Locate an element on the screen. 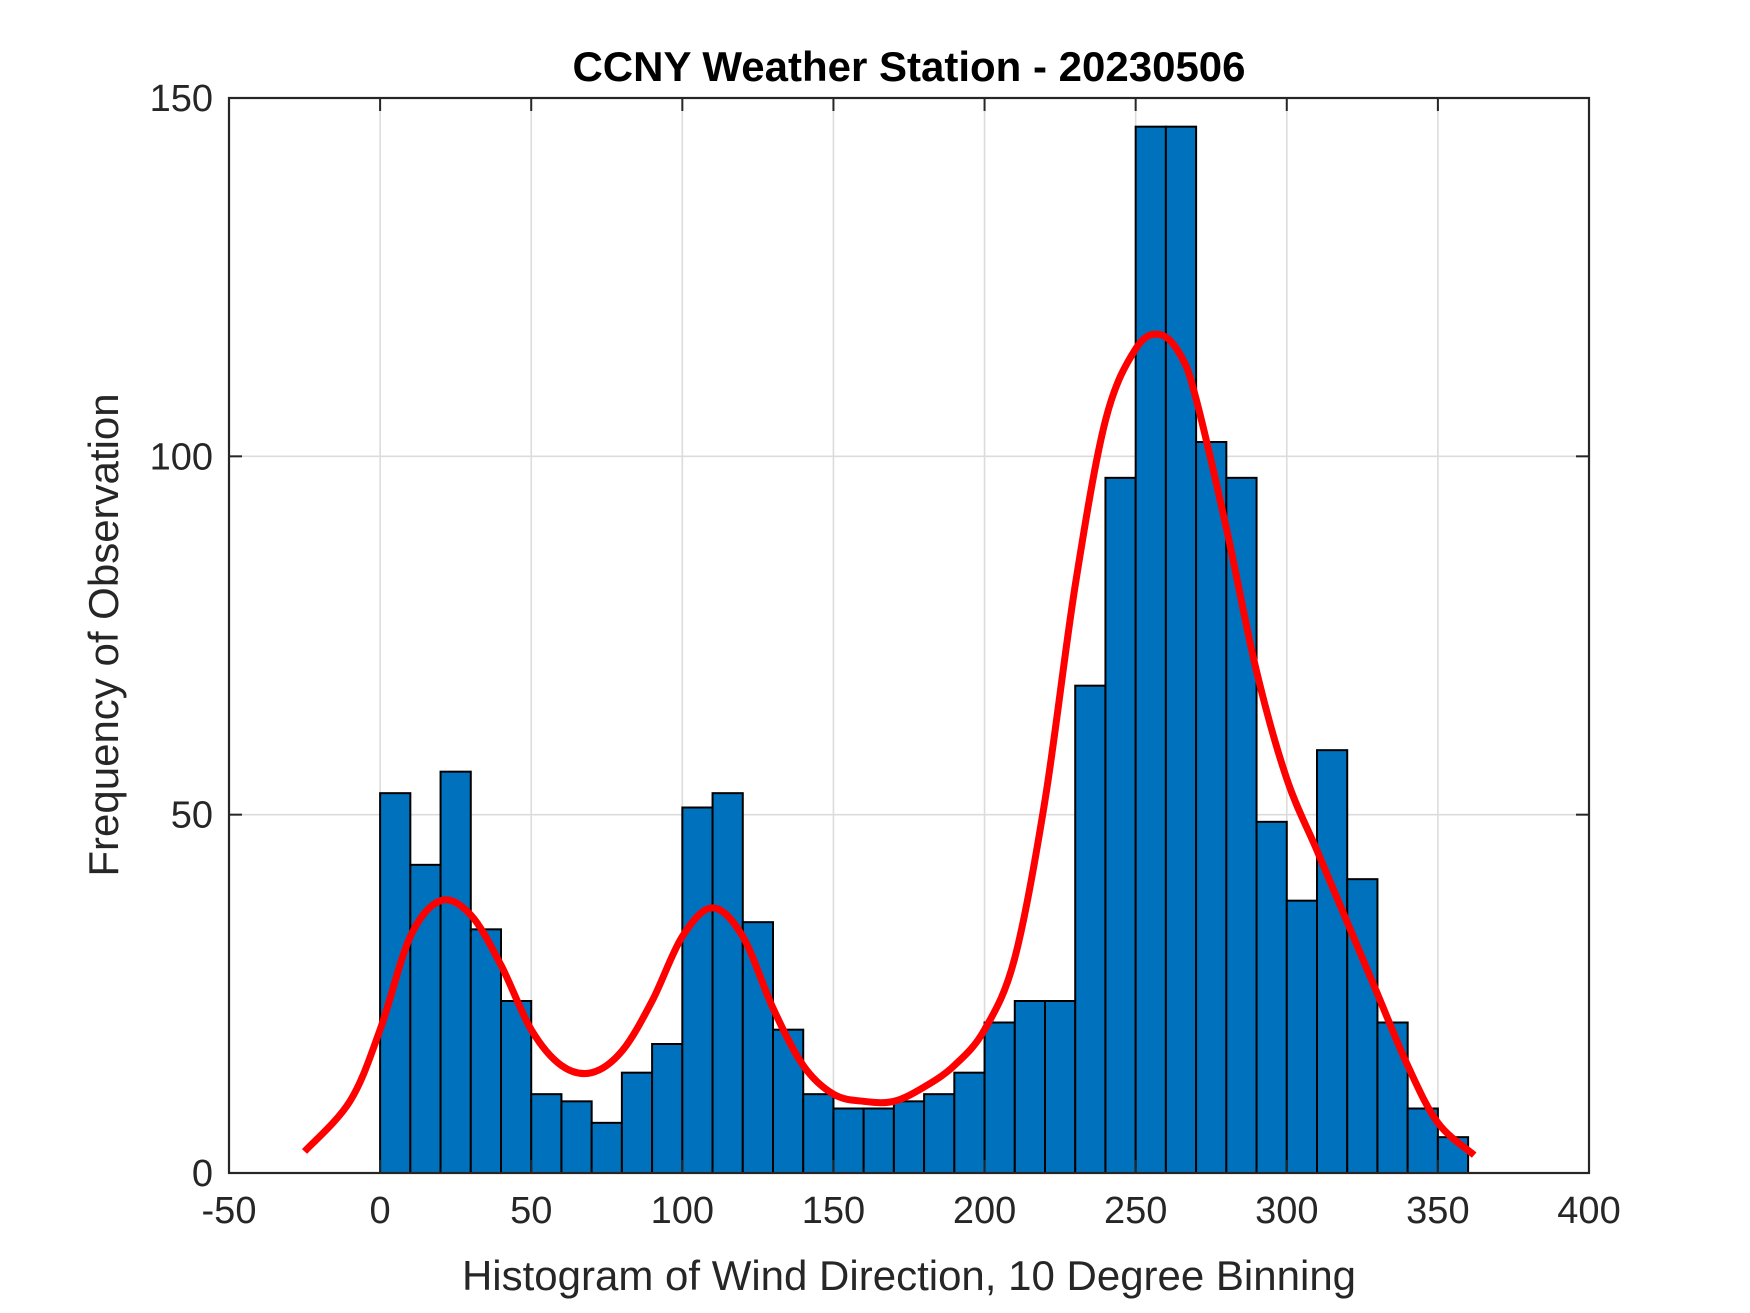 The image size is (1750, 1313). y-axis-label: Frequency of Observation is located at coordinates (103, 634).